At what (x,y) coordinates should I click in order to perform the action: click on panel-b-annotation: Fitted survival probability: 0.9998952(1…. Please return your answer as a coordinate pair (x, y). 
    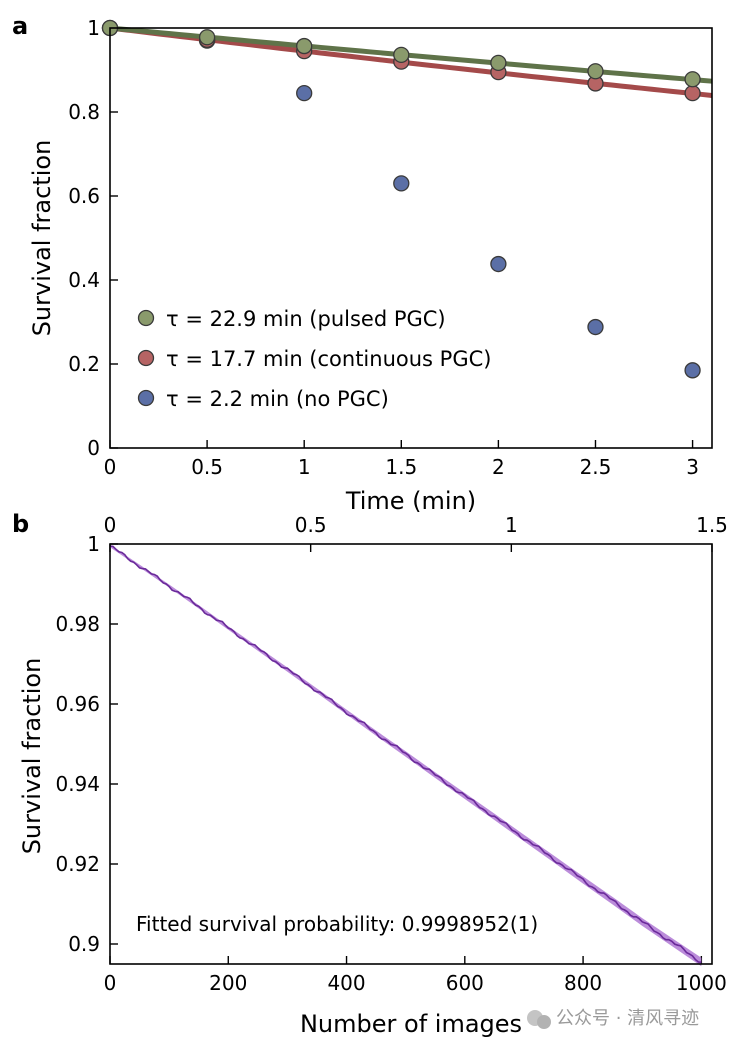
    Looking at the image, I should click on (337, 924).